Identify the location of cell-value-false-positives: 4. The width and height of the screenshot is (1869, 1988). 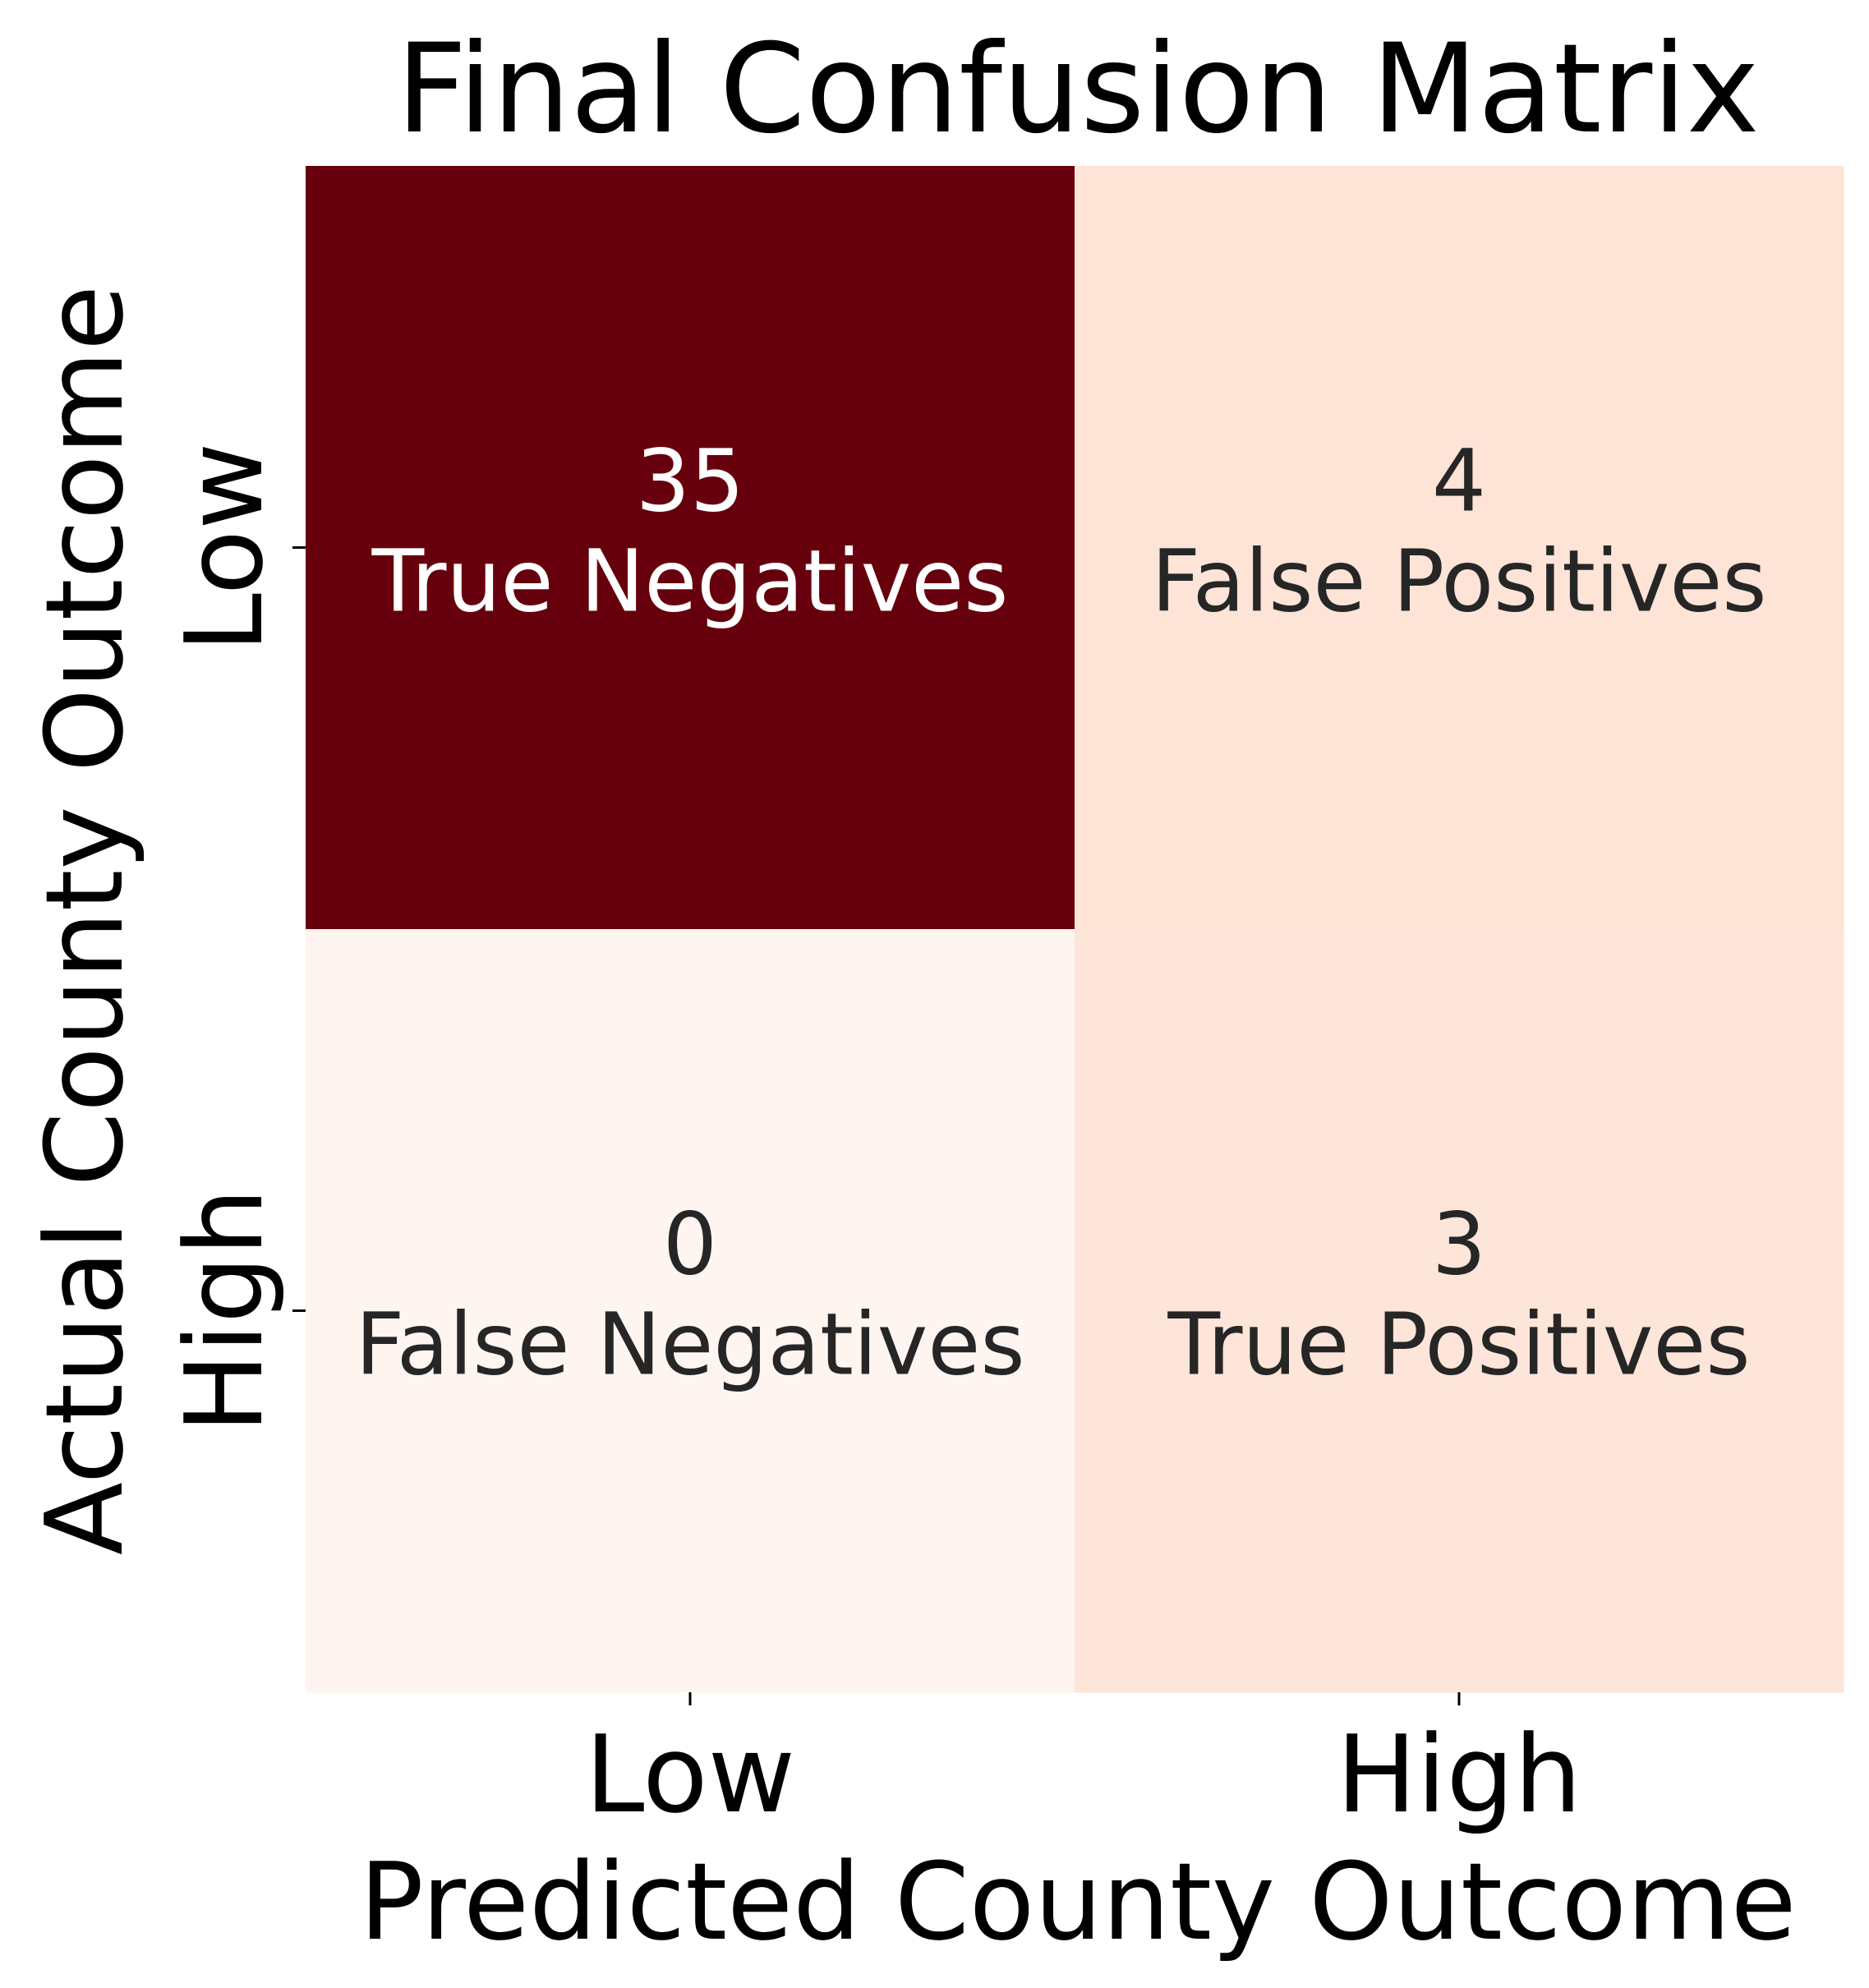
(1459, 481).